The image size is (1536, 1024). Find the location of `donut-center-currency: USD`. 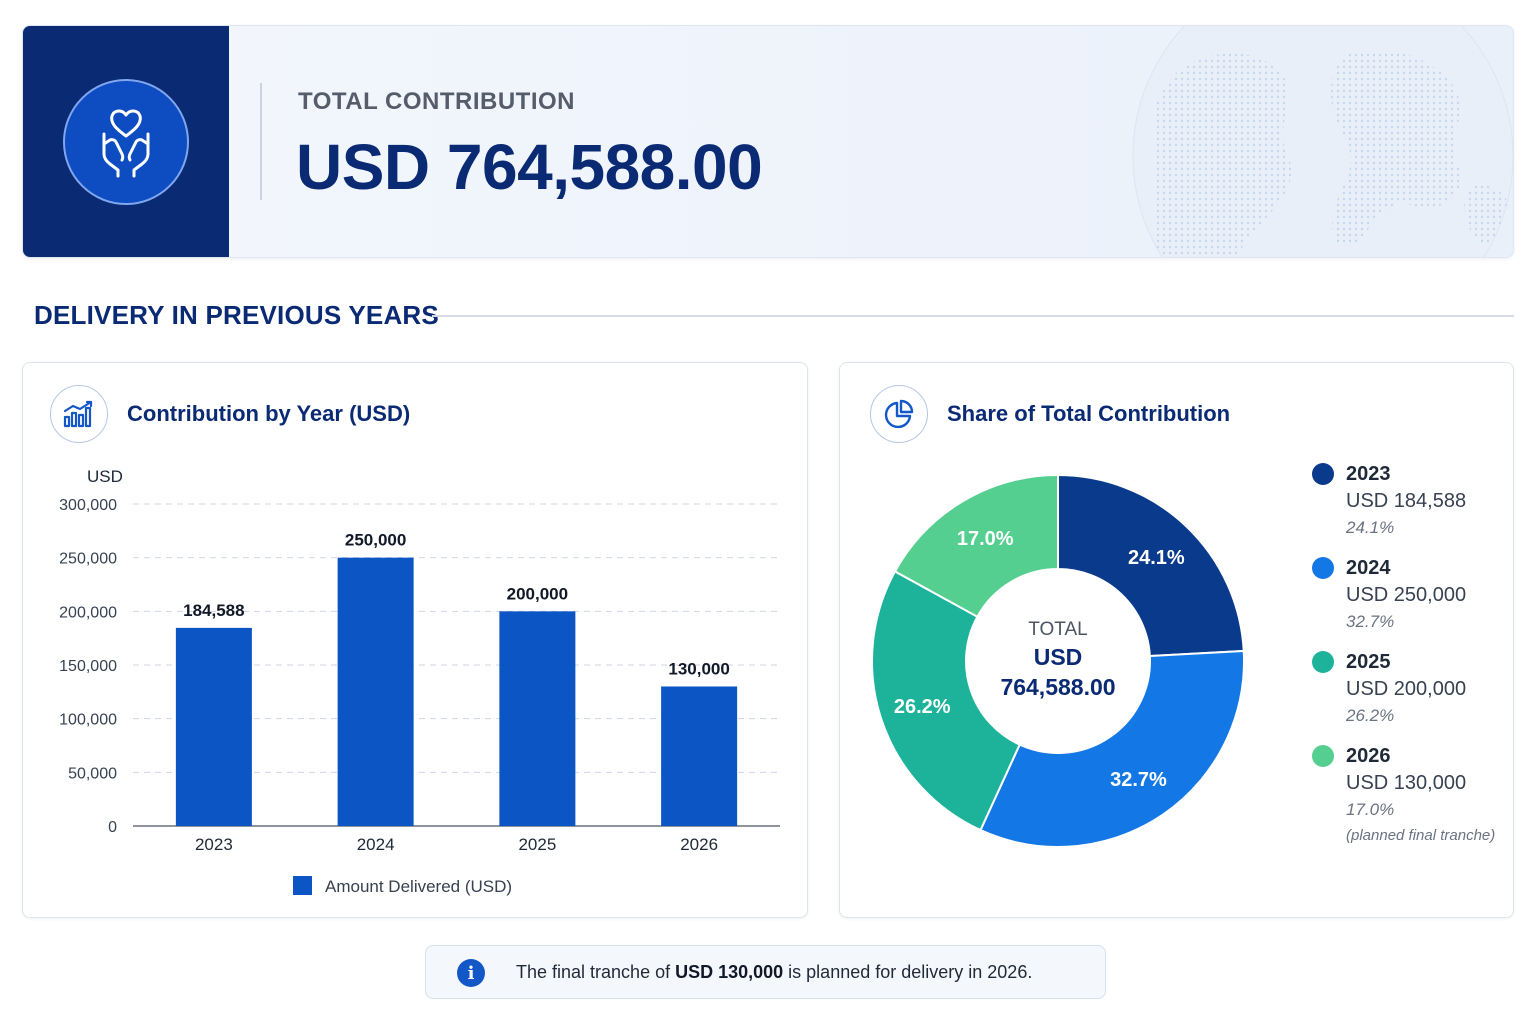

donut-center-currency: USD is located at coordinates (1058, 657).